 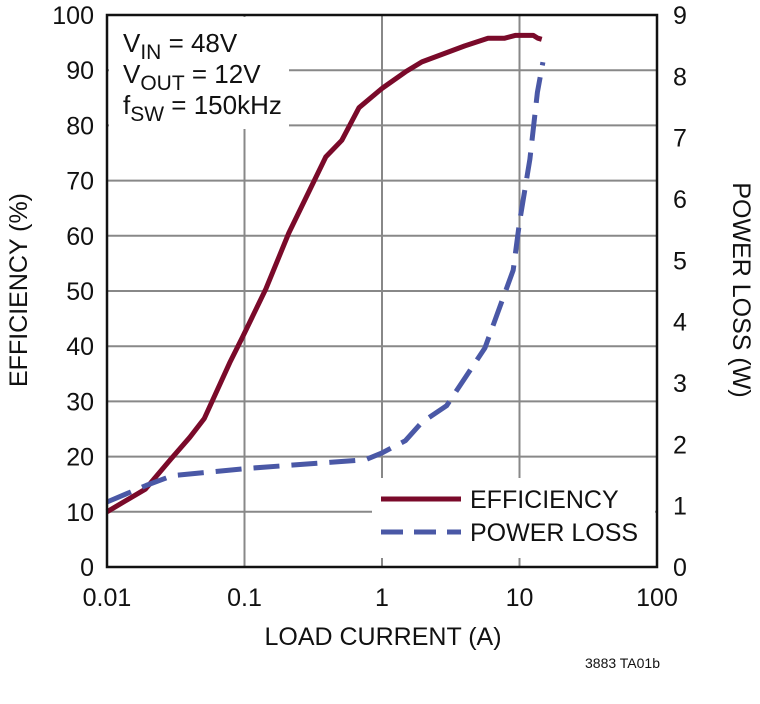 I want to click on x-tick-label: 10, so click(x=520, y=598).